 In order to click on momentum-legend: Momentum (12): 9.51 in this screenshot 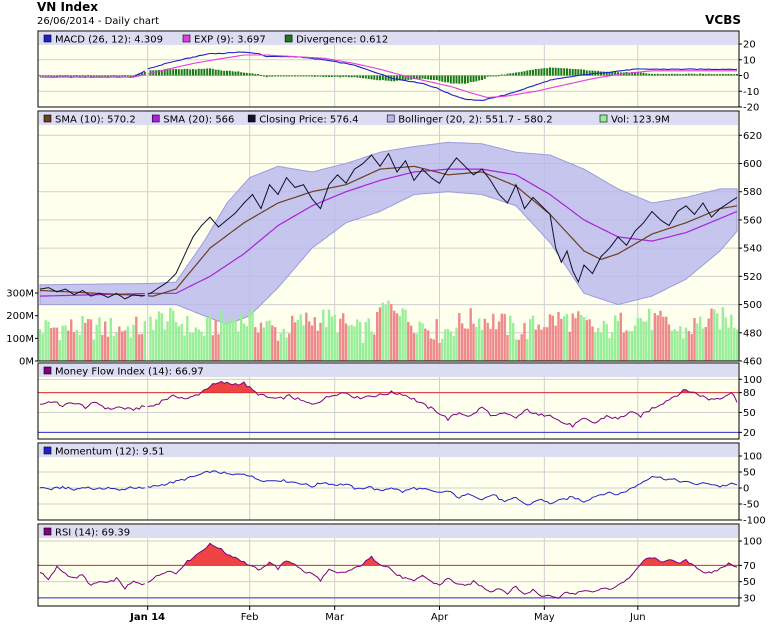, I will do `click(388, 451)`.